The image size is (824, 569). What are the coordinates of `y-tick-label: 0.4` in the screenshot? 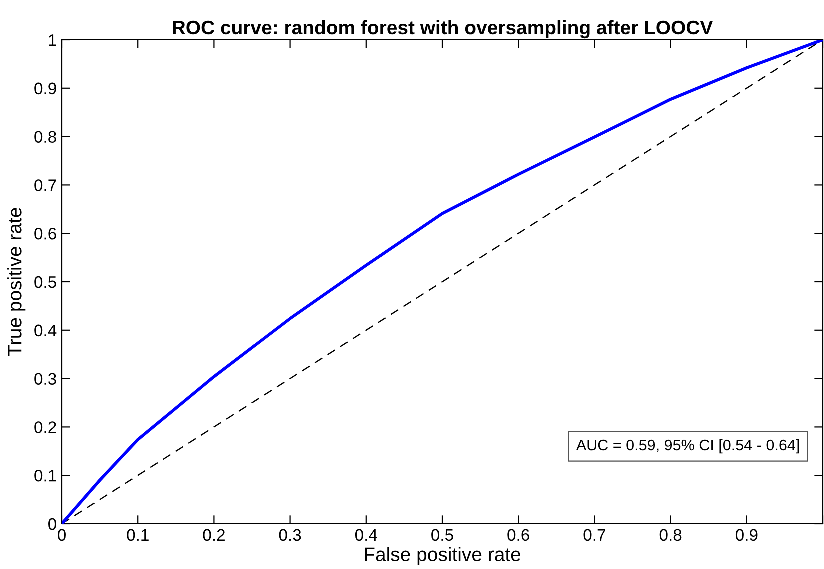 It's located at (45, 330).